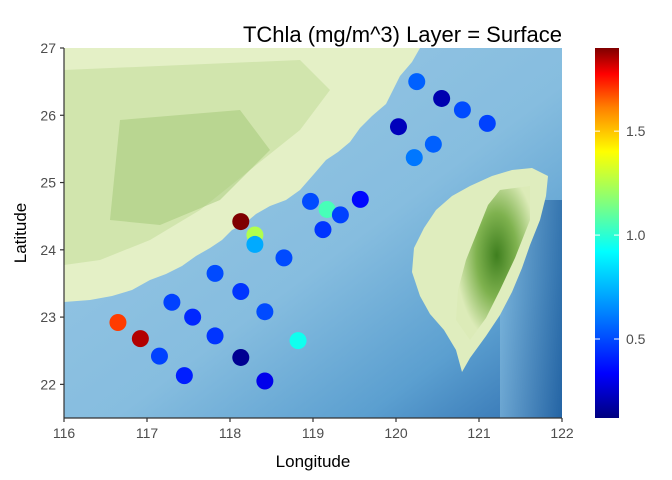 This screenshot has width=672, height=480. I want to click on x-tick-label: 117, so click(147, 433).